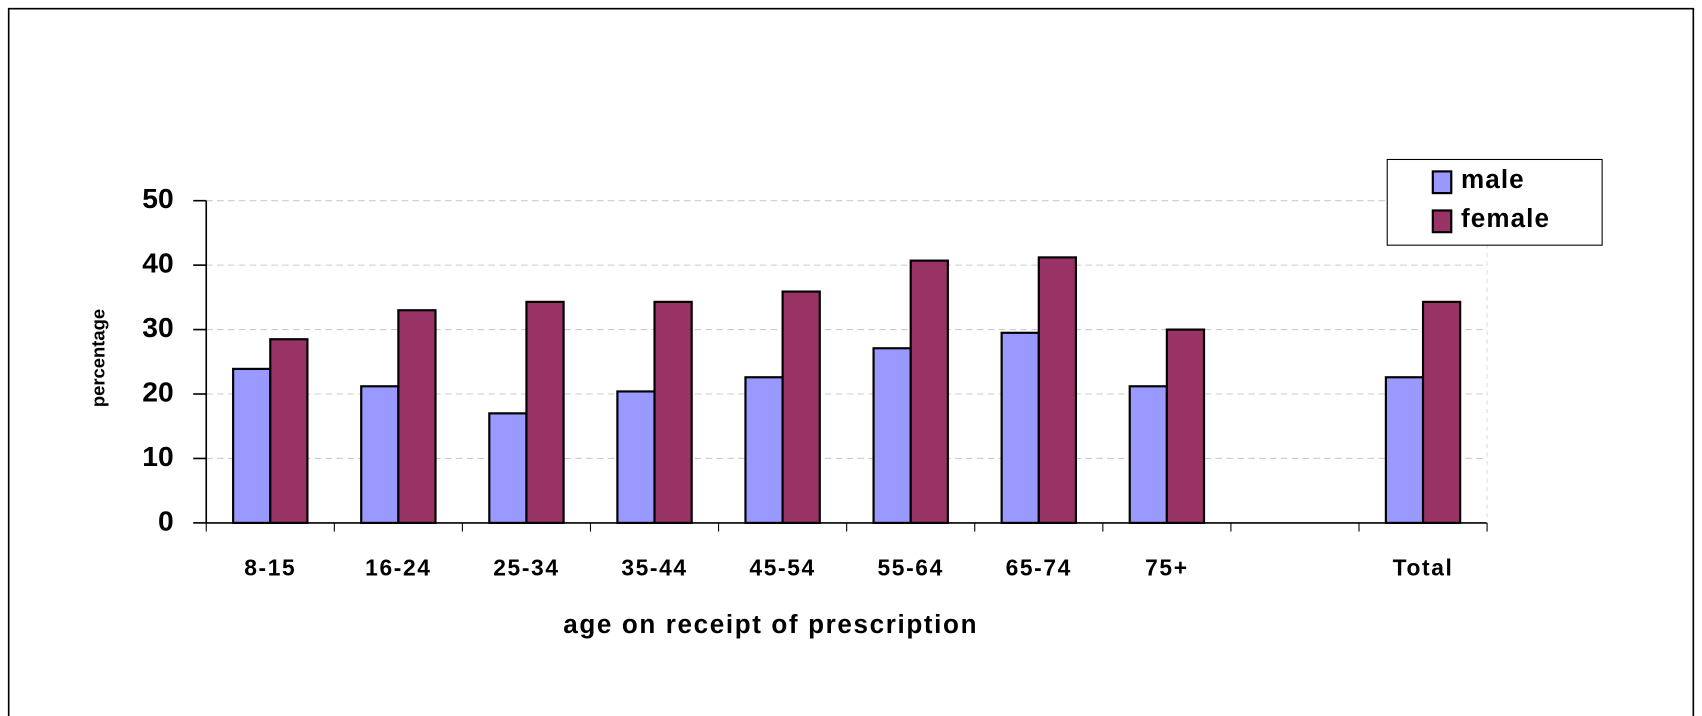  What do you see at coordinates (911, 568) in the screenshot?
I see `x-tick-label: 55-64` at bounding box center [911, 568].